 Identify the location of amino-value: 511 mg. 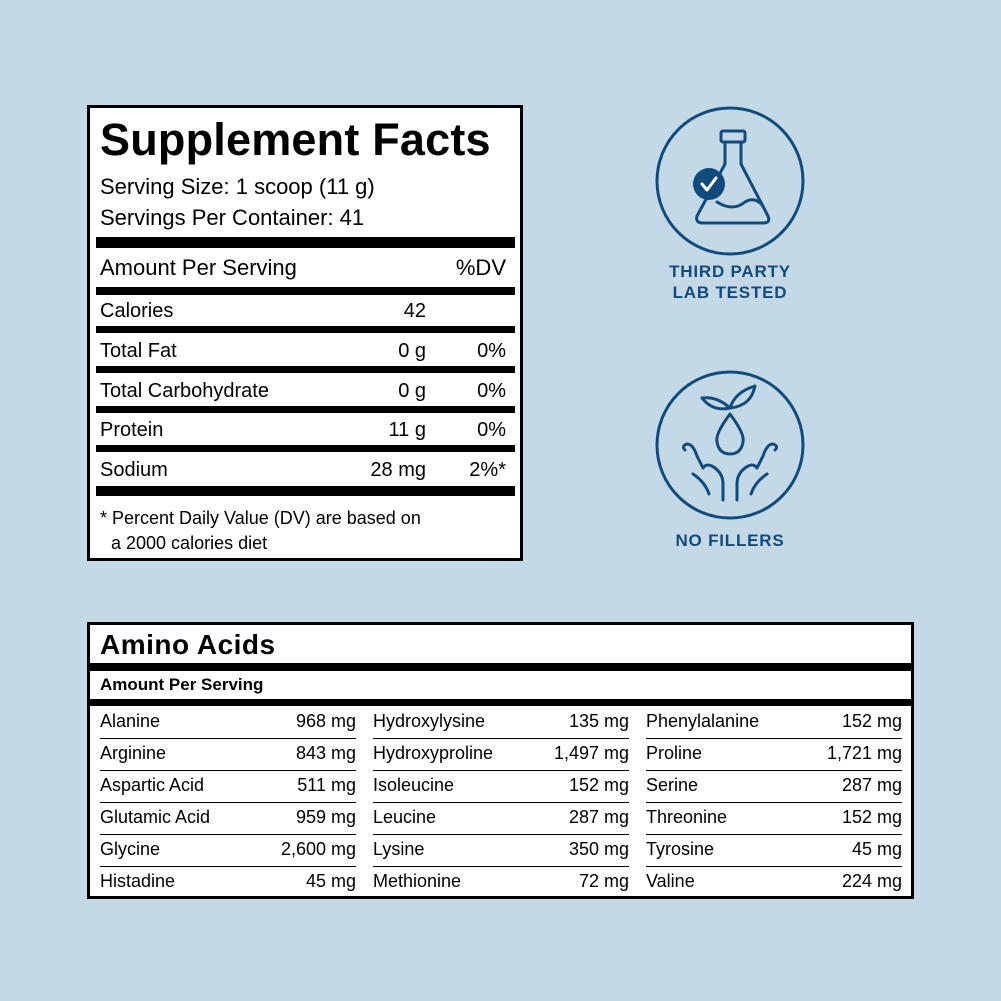
(326, 785).